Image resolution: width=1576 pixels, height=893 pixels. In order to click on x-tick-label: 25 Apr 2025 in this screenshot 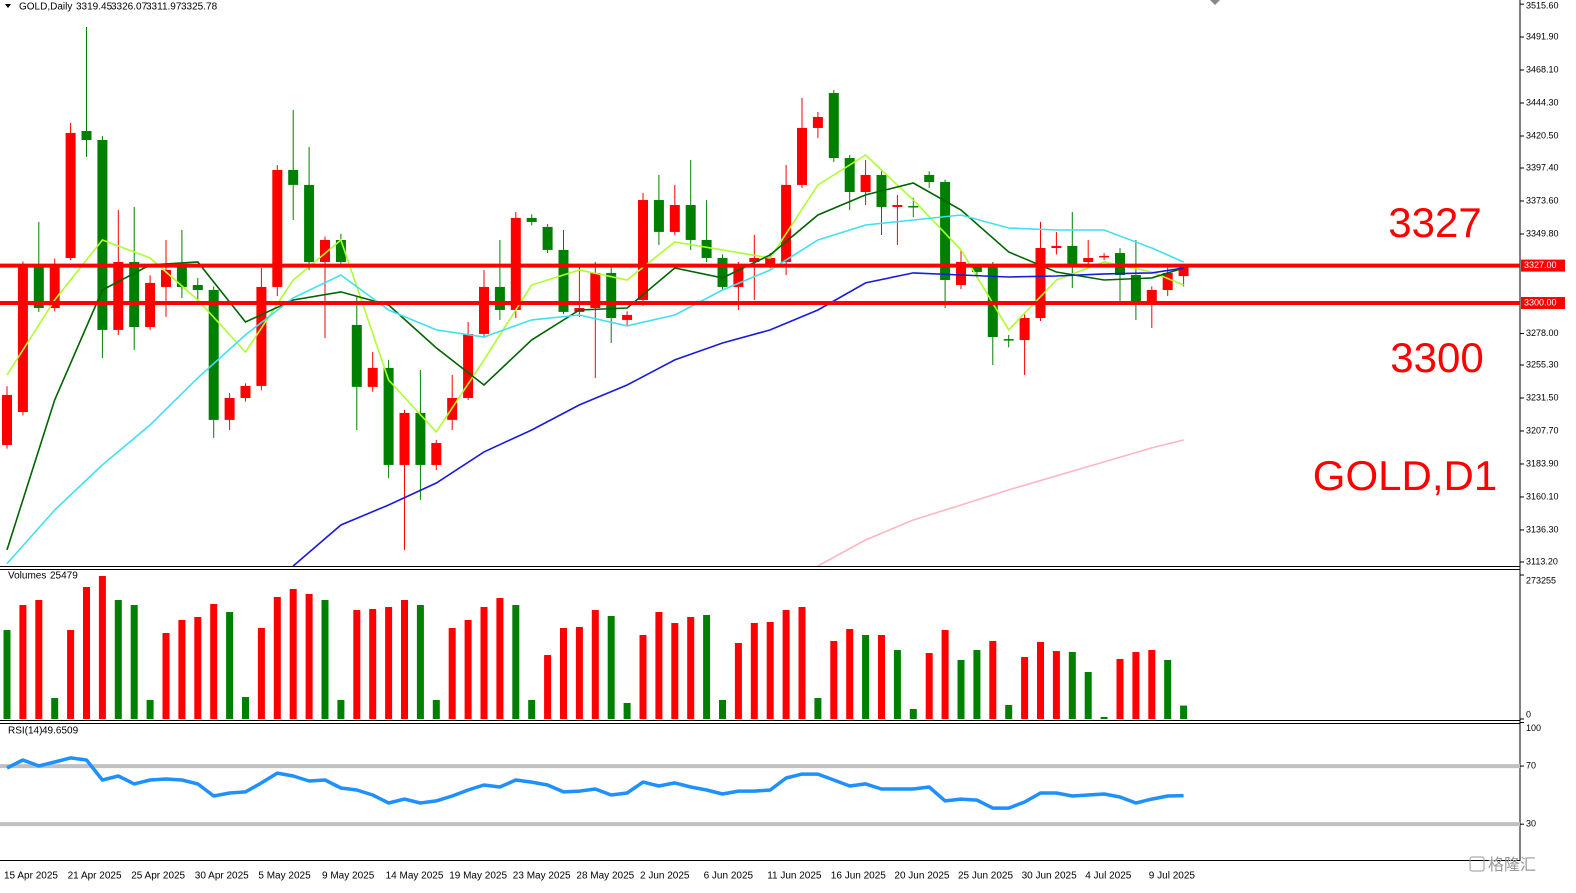, I will do `click(158, 876)`.